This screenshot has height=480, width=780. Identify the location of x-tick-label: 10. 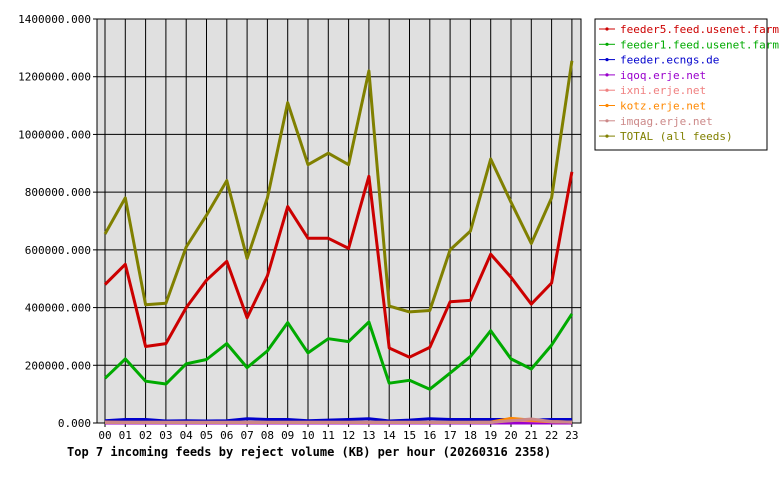
(307, 435).